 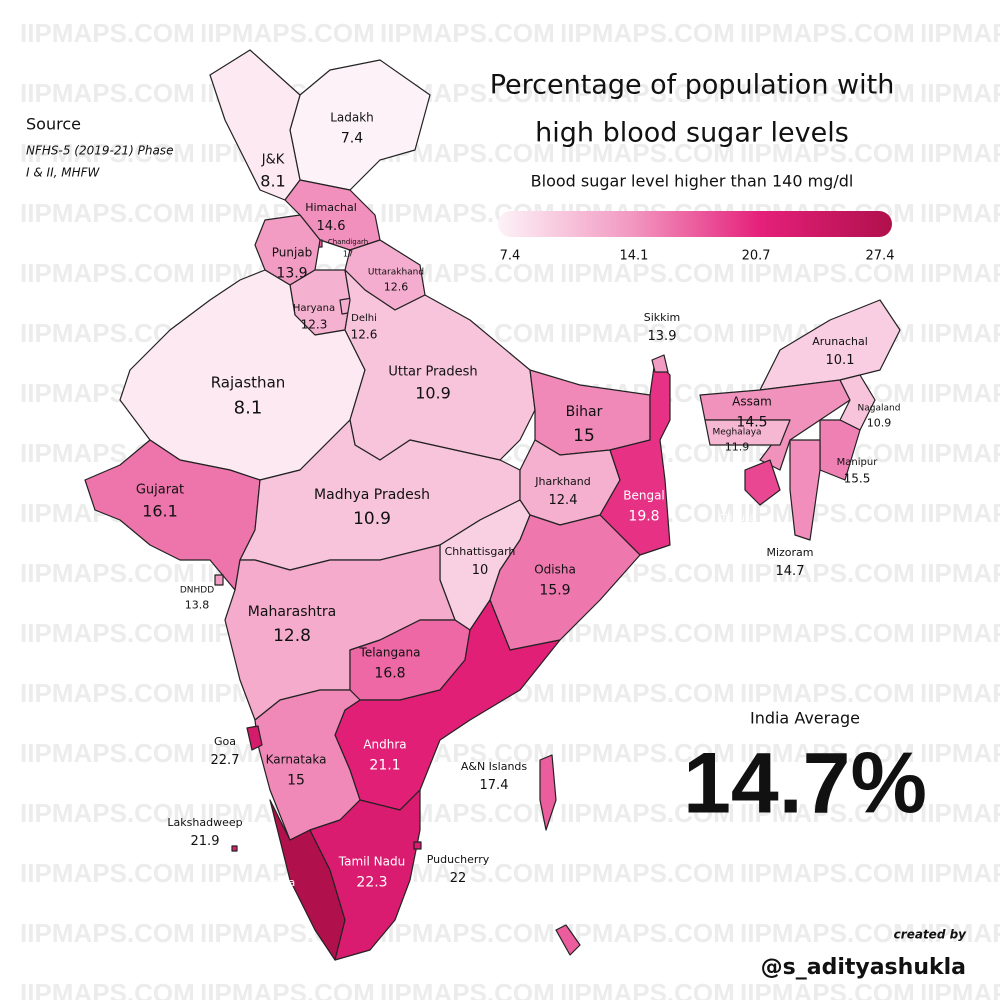 What do you see at coordinates (53, 124) in the screenshot?
I see `source-heading: Source` at bounding box center [53, 124].